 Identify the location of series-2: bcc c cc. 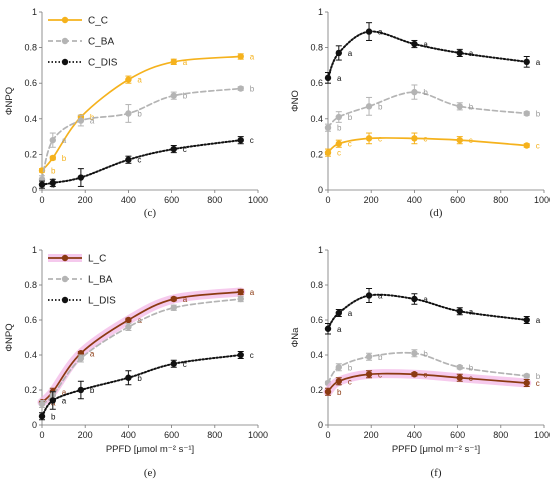
(431, 383).